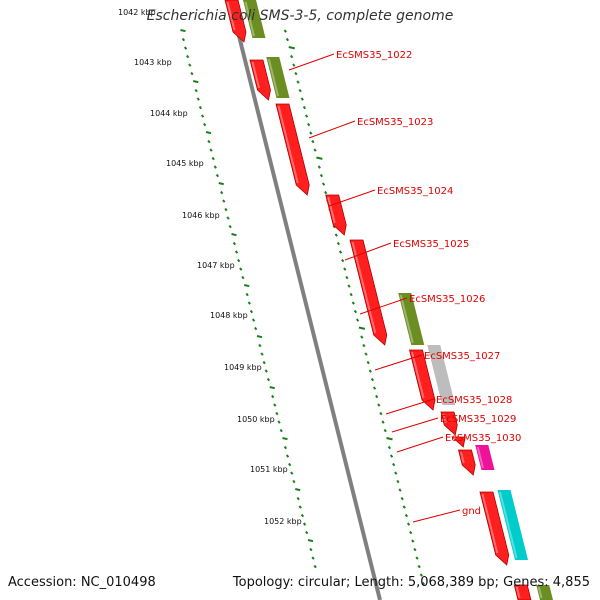  I want to click on gene-label: EcSMS35_1022, so click(374, 55).